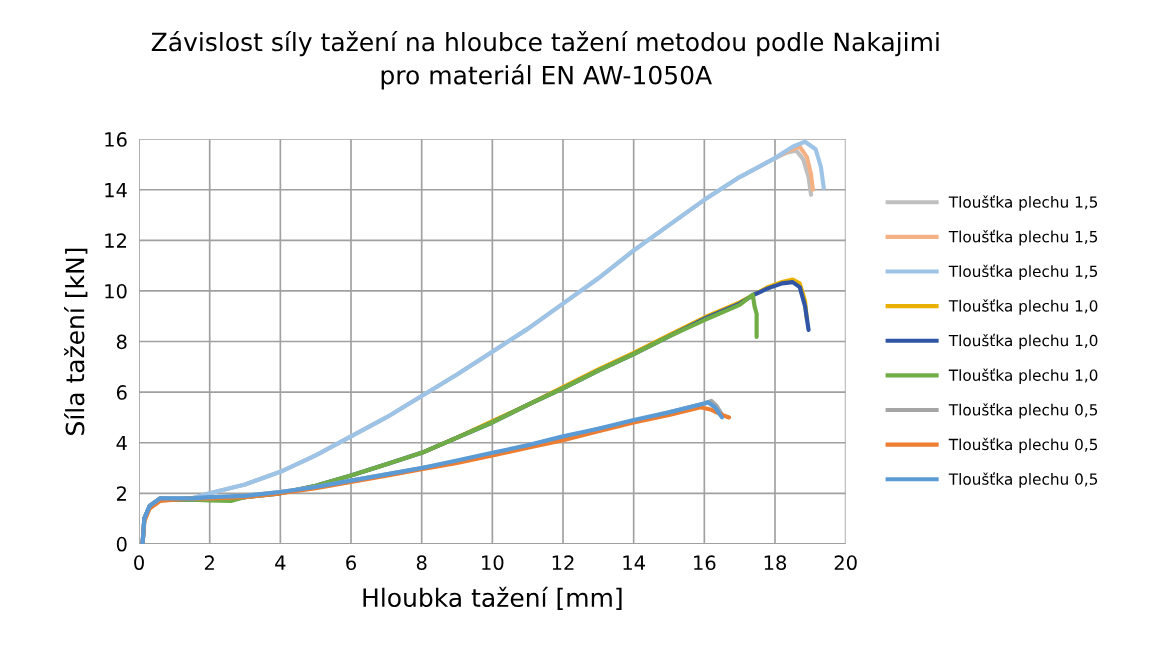 The height and width of the screenshot is (669, 1149). Describe the element at coordinates (634, 562) in the screenshot. I see `x-tick-label: 14` at that location.